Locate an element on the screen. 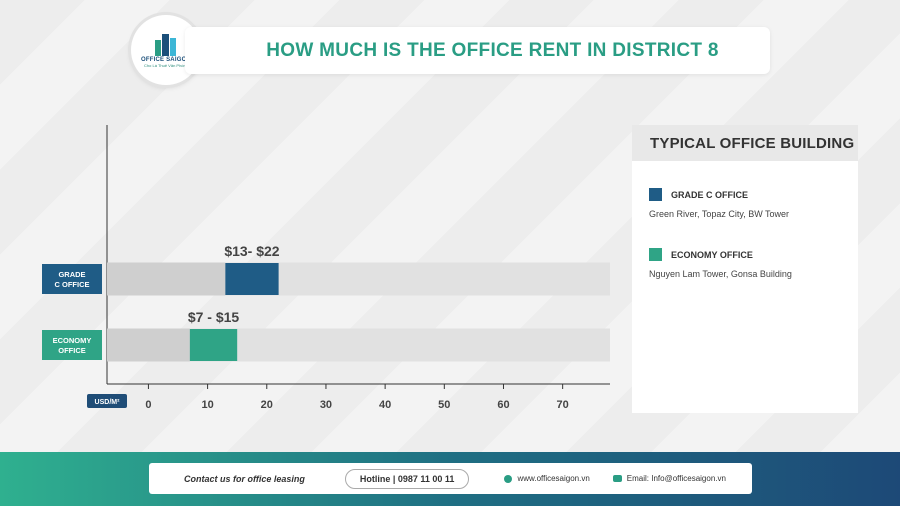 The height and width of the screenshot is (506, 900). data-label-1: $7 - $15 is located at coordinates (214, 317).